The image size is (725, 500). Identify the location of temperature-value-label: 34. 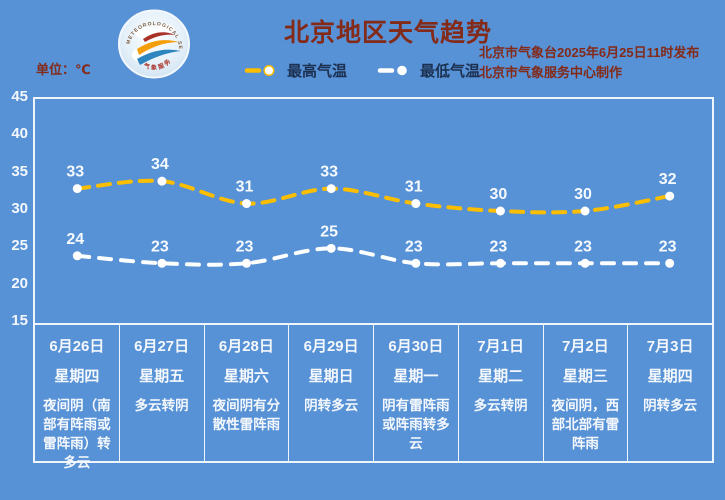
(160, 164).